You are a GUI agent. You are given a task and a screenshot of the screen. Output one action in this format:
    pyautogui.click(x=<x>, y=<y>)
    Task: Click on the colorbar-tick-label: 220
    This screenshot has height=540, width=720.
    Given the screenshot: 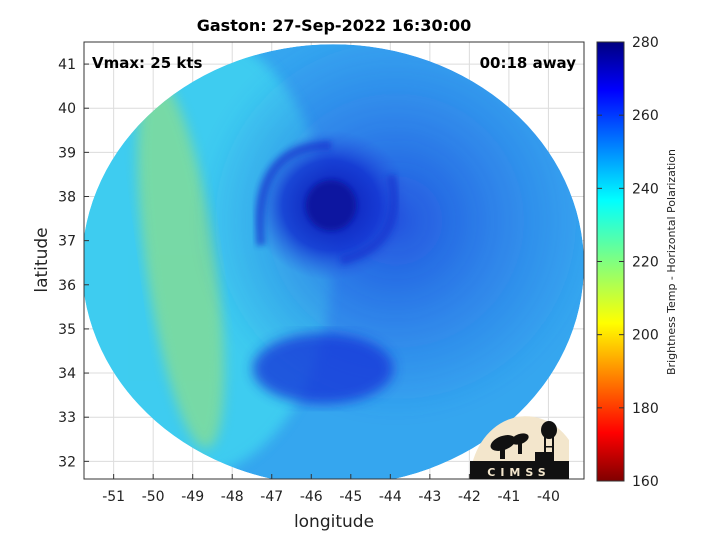 What is the action you would take?
    pyautogui.click(x=645, y=263)
    